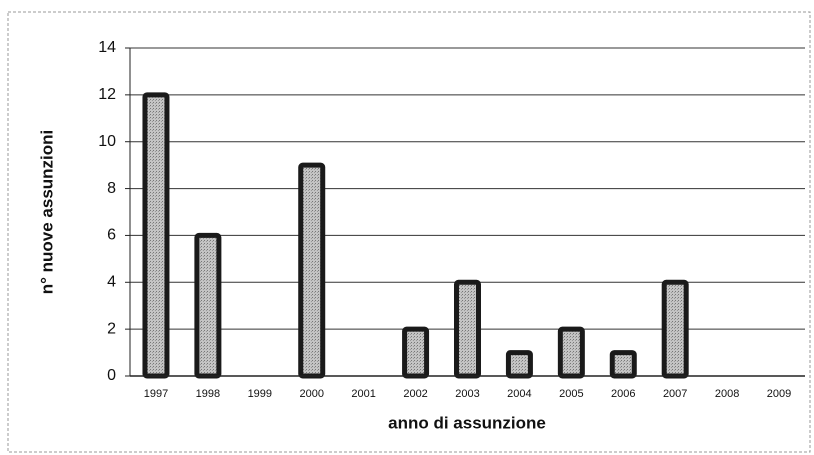 The width and height of the screenshot is (814, 455). Describe the element at coordinates (107, 94) in the screenshot. I see `y-tick-label: 12` at that location.